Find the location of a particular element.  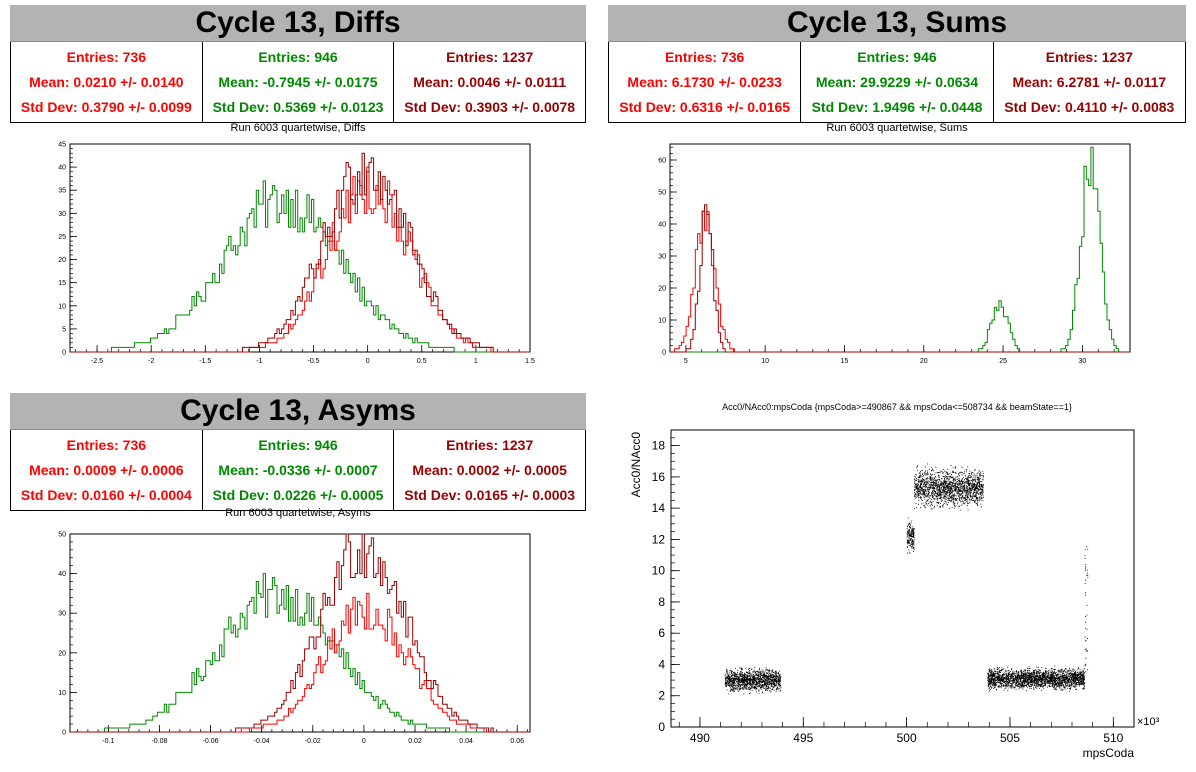

y-tick-label: 6 is located at coordinates (661, 633).